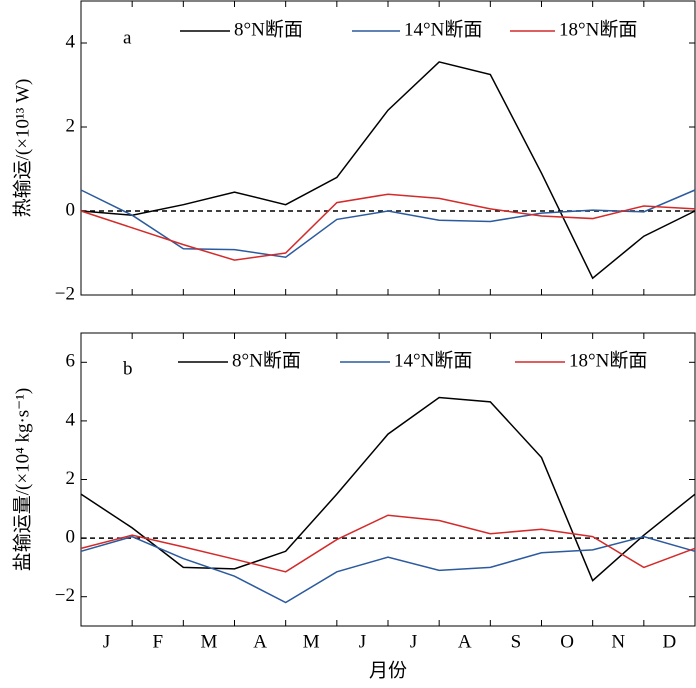 The image size is (696, 688). What do you see at coordinates (618, 641) in the screenshot?
I see `x-tick-label: N` at bounding box center [618, 641].